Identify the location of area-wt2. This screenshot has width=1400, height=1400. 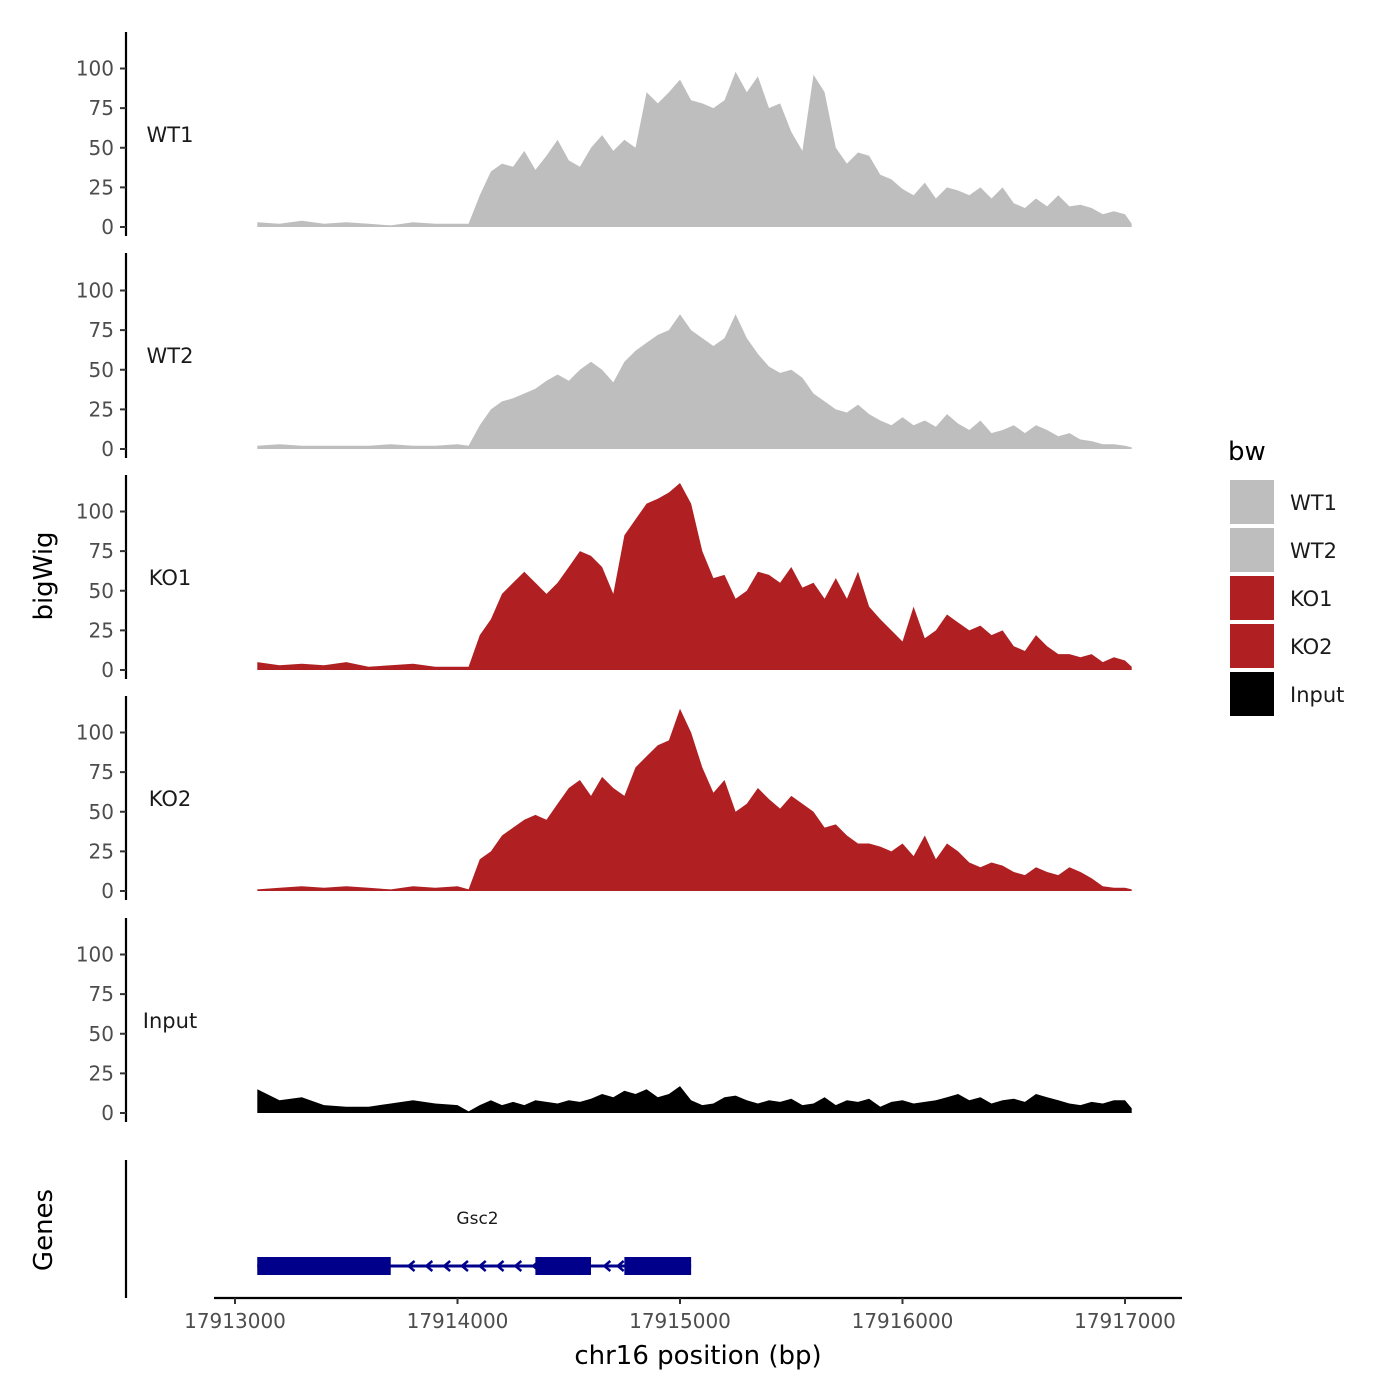
(694, 381).